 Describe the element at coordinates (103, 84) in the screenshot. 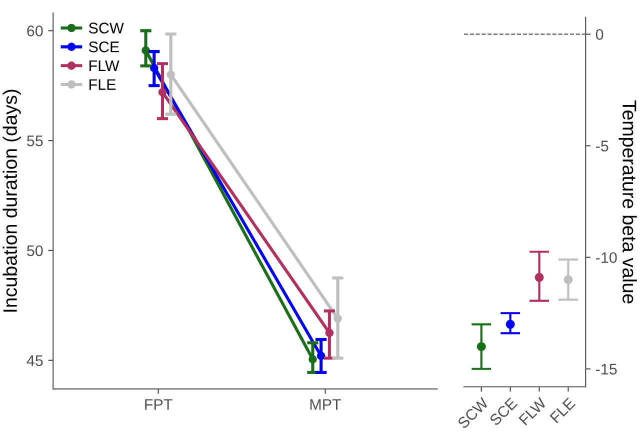

I see `legend-label: FLE` at that location.